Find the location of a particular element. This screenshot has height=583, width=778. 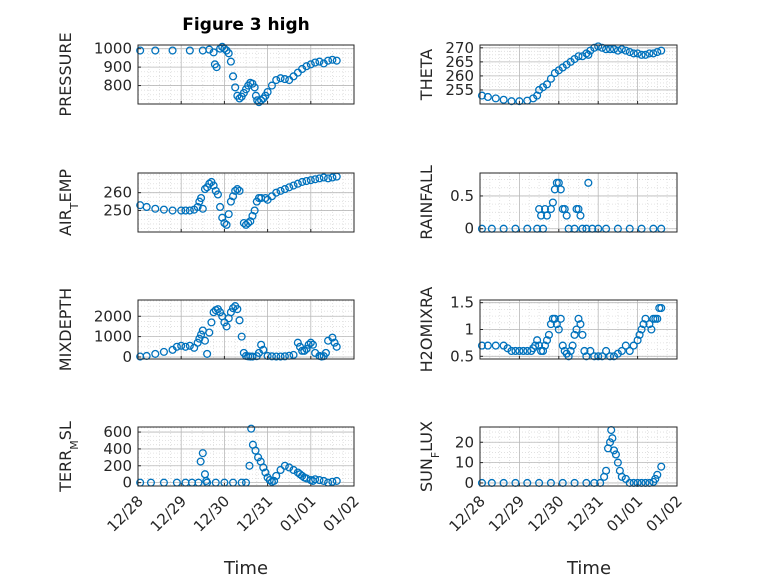

y-axis-label-theta: THETA is located at coordinates (426, 75).